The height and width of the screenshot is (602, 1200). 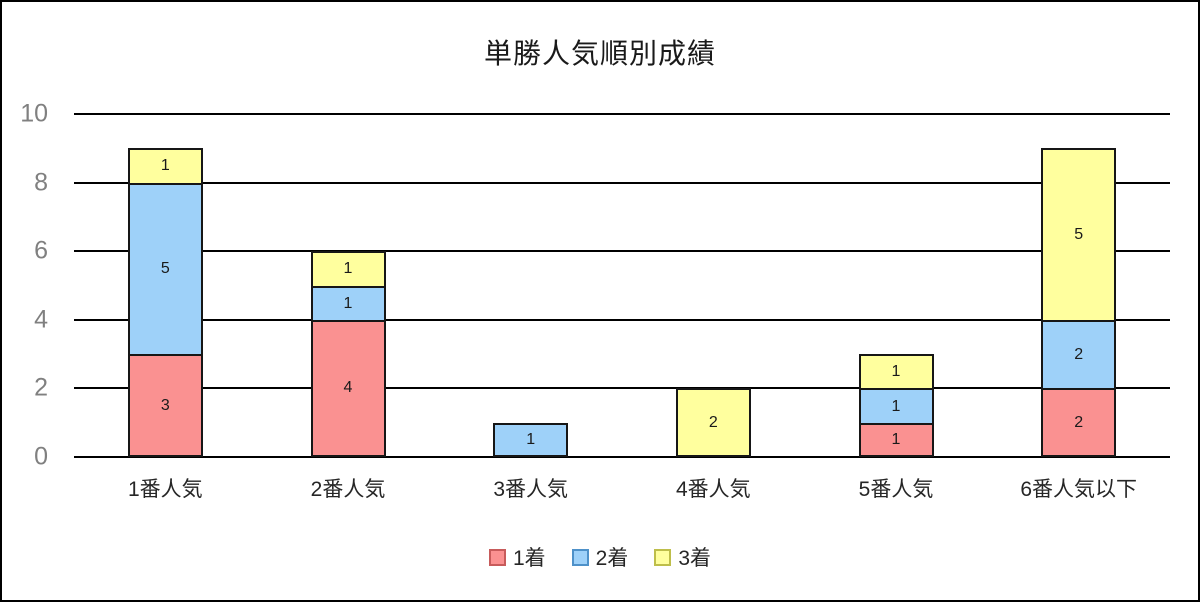 I want to click on bar-column-1: 3 5 1, so click(x=165, y=285).